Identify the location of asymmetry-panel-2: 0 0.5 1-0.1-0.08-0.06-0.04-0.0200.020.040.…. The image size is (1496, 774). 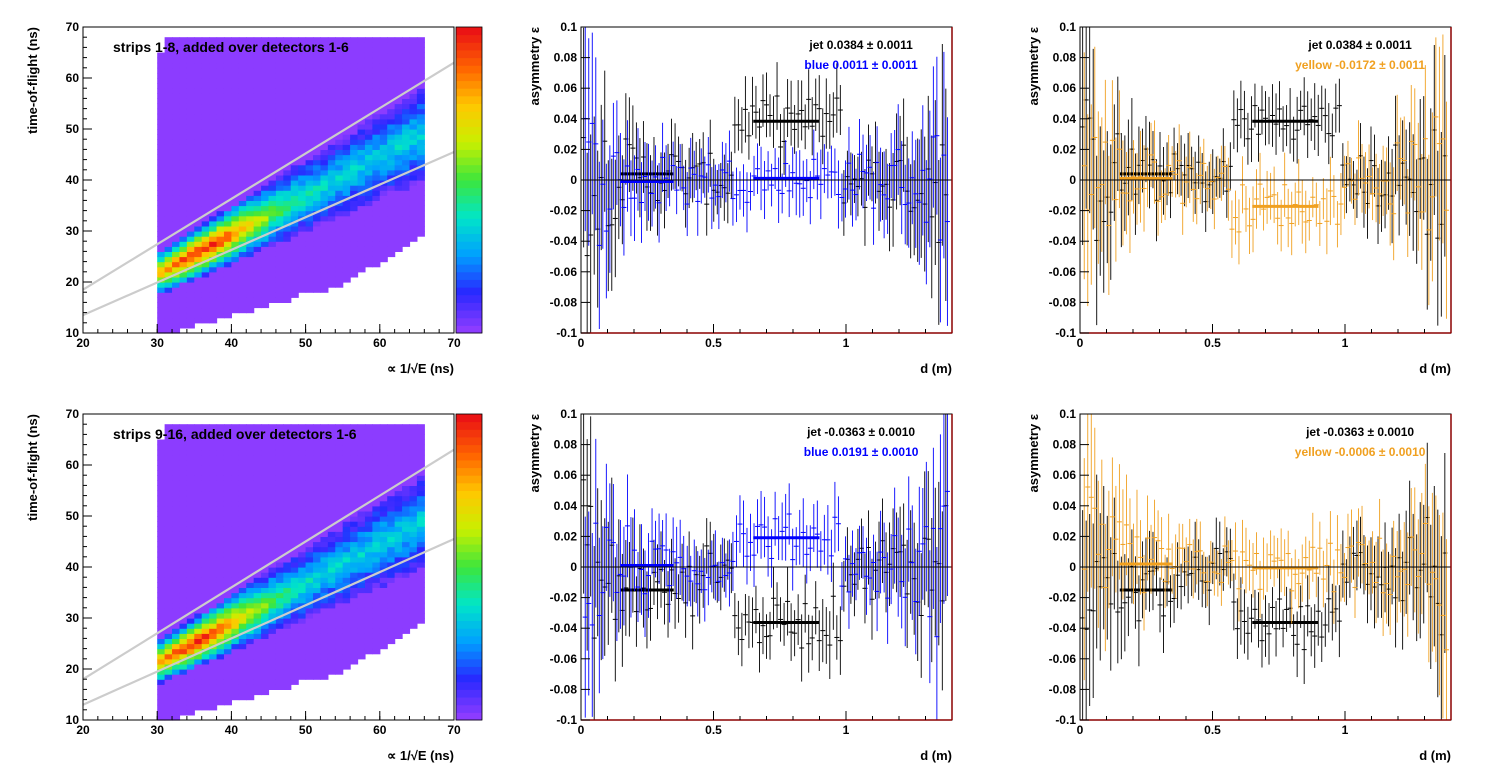
(1239, 198).